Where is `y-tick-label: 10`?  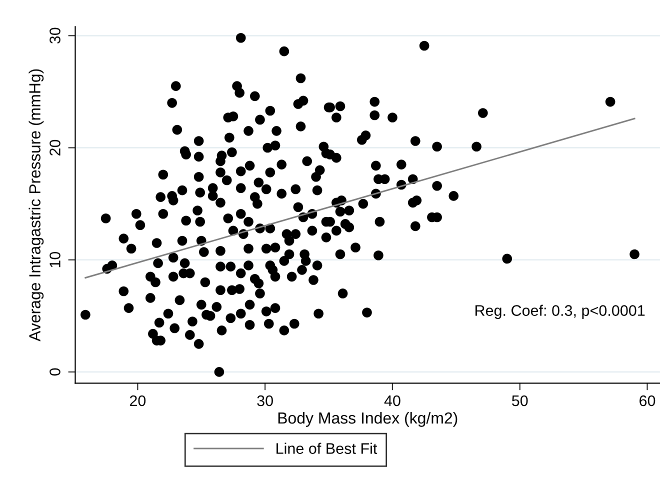
y-tick-label: 10 is located at coordinates (55, 260).